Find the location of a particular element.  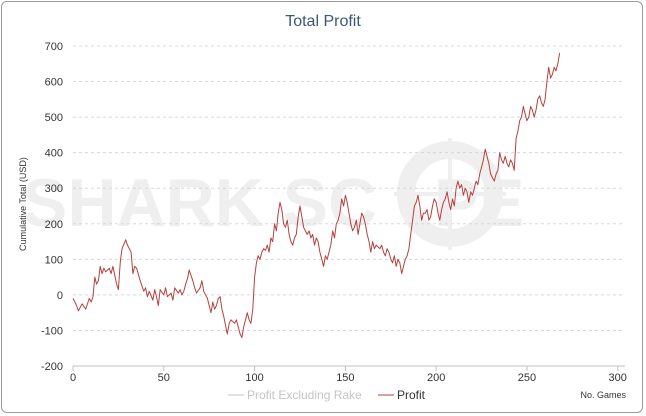

x-tick-label: 300 is located at coordinates (618, 378).